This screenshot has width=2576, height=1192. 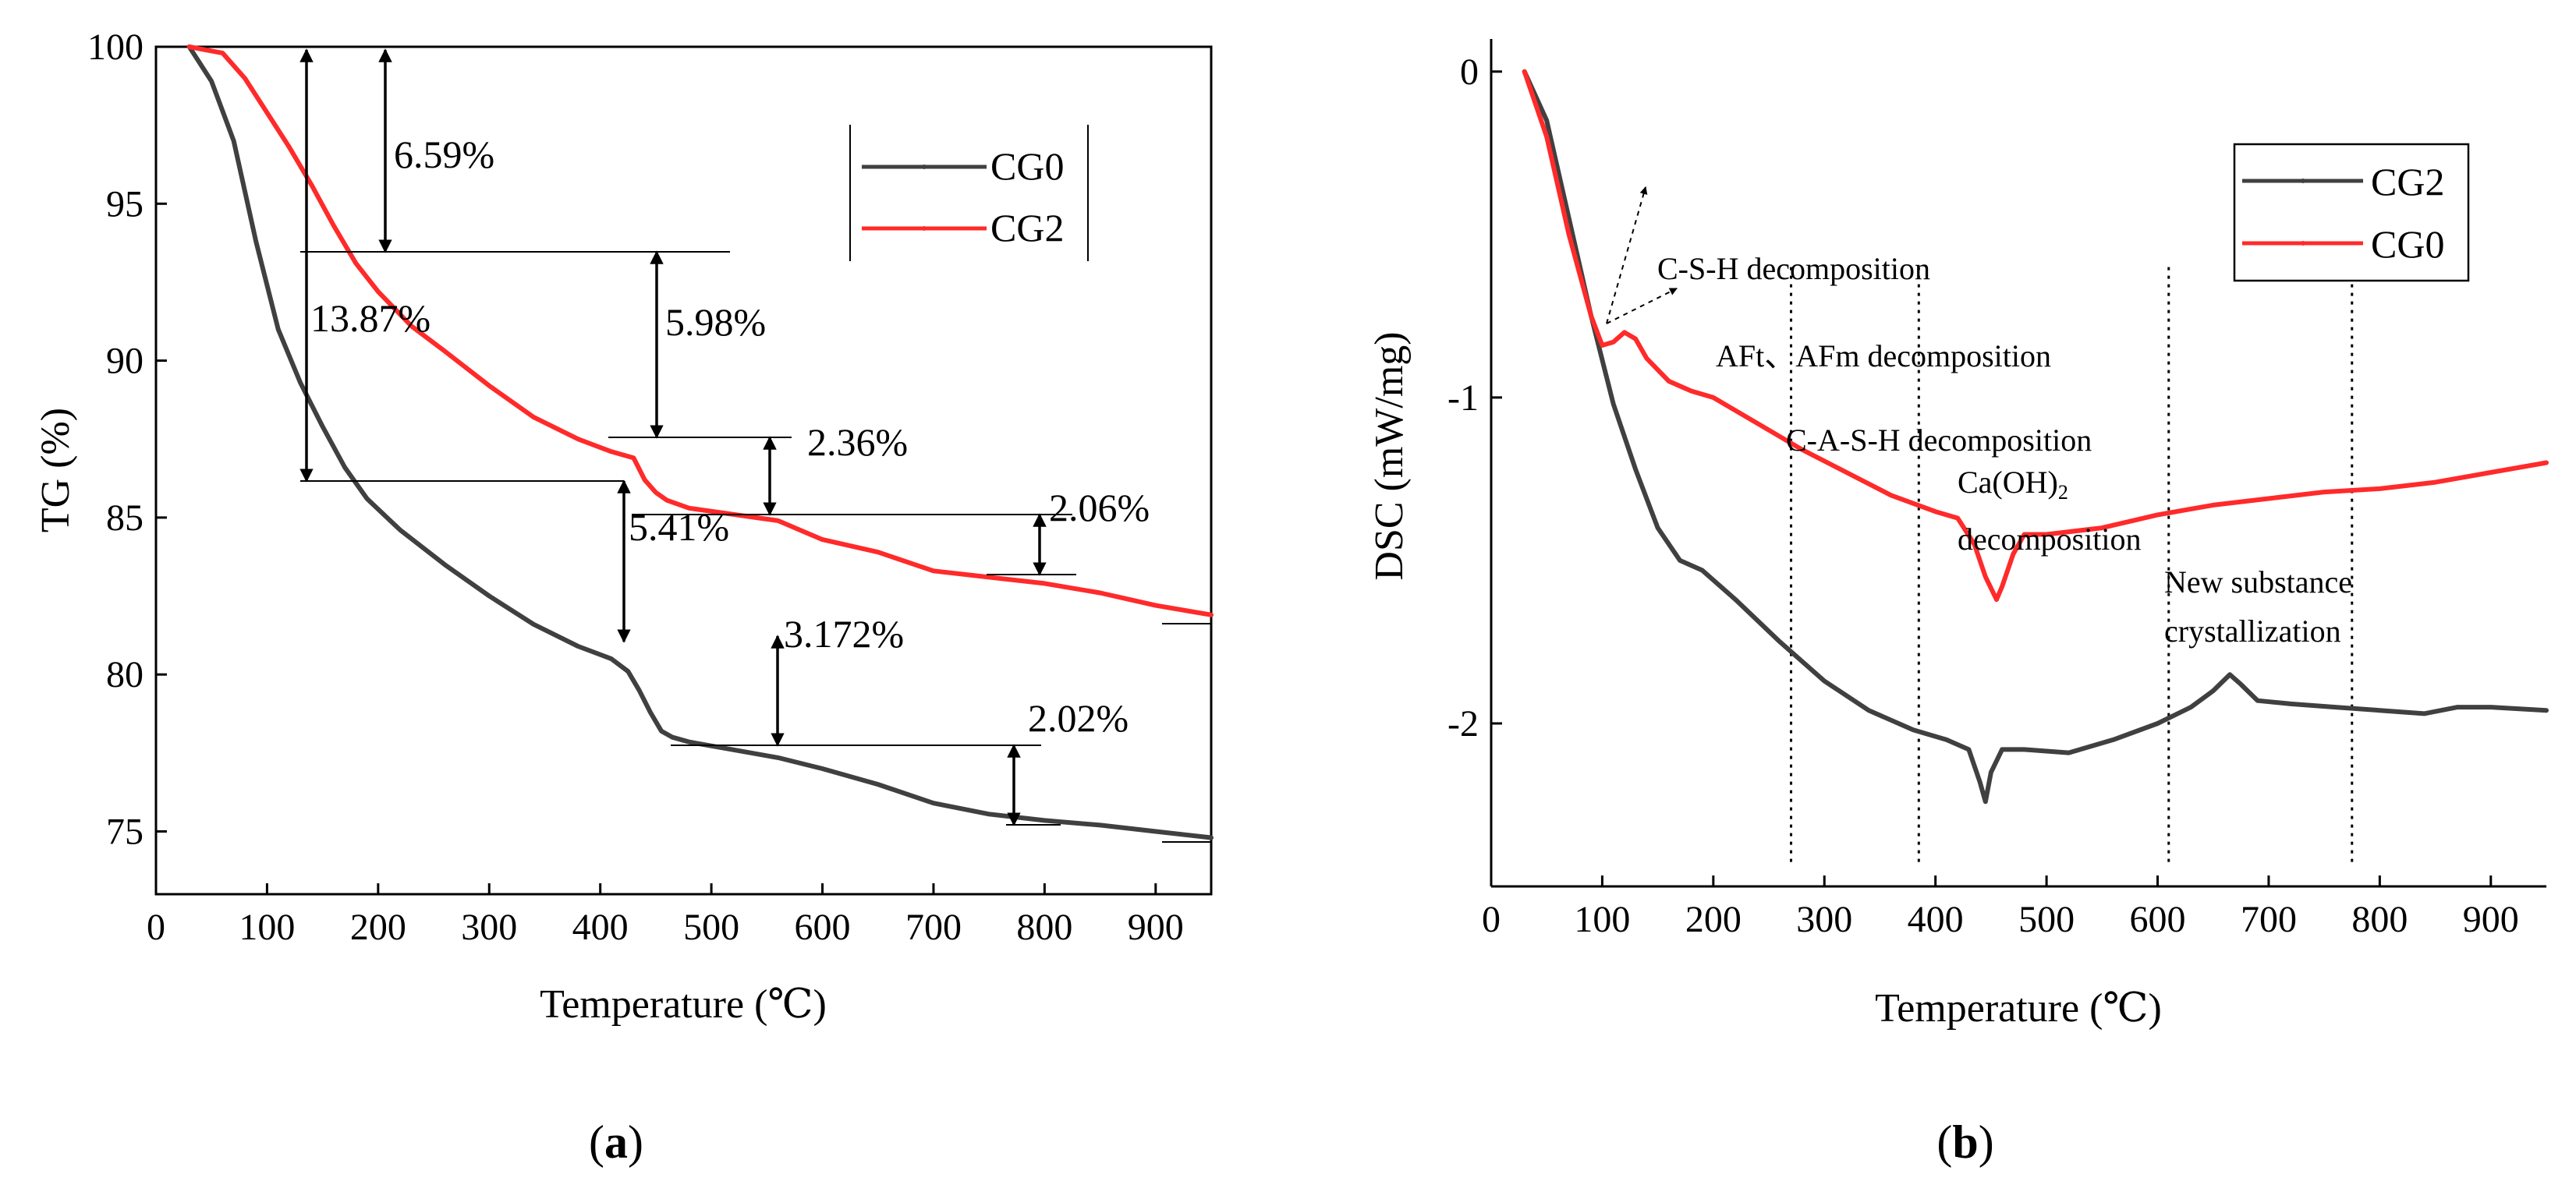 What do you see at coordinates (2158, 919) in the screenshot?
I see `dsc-xtick-label: 600` at bounding box center [2158, 919].